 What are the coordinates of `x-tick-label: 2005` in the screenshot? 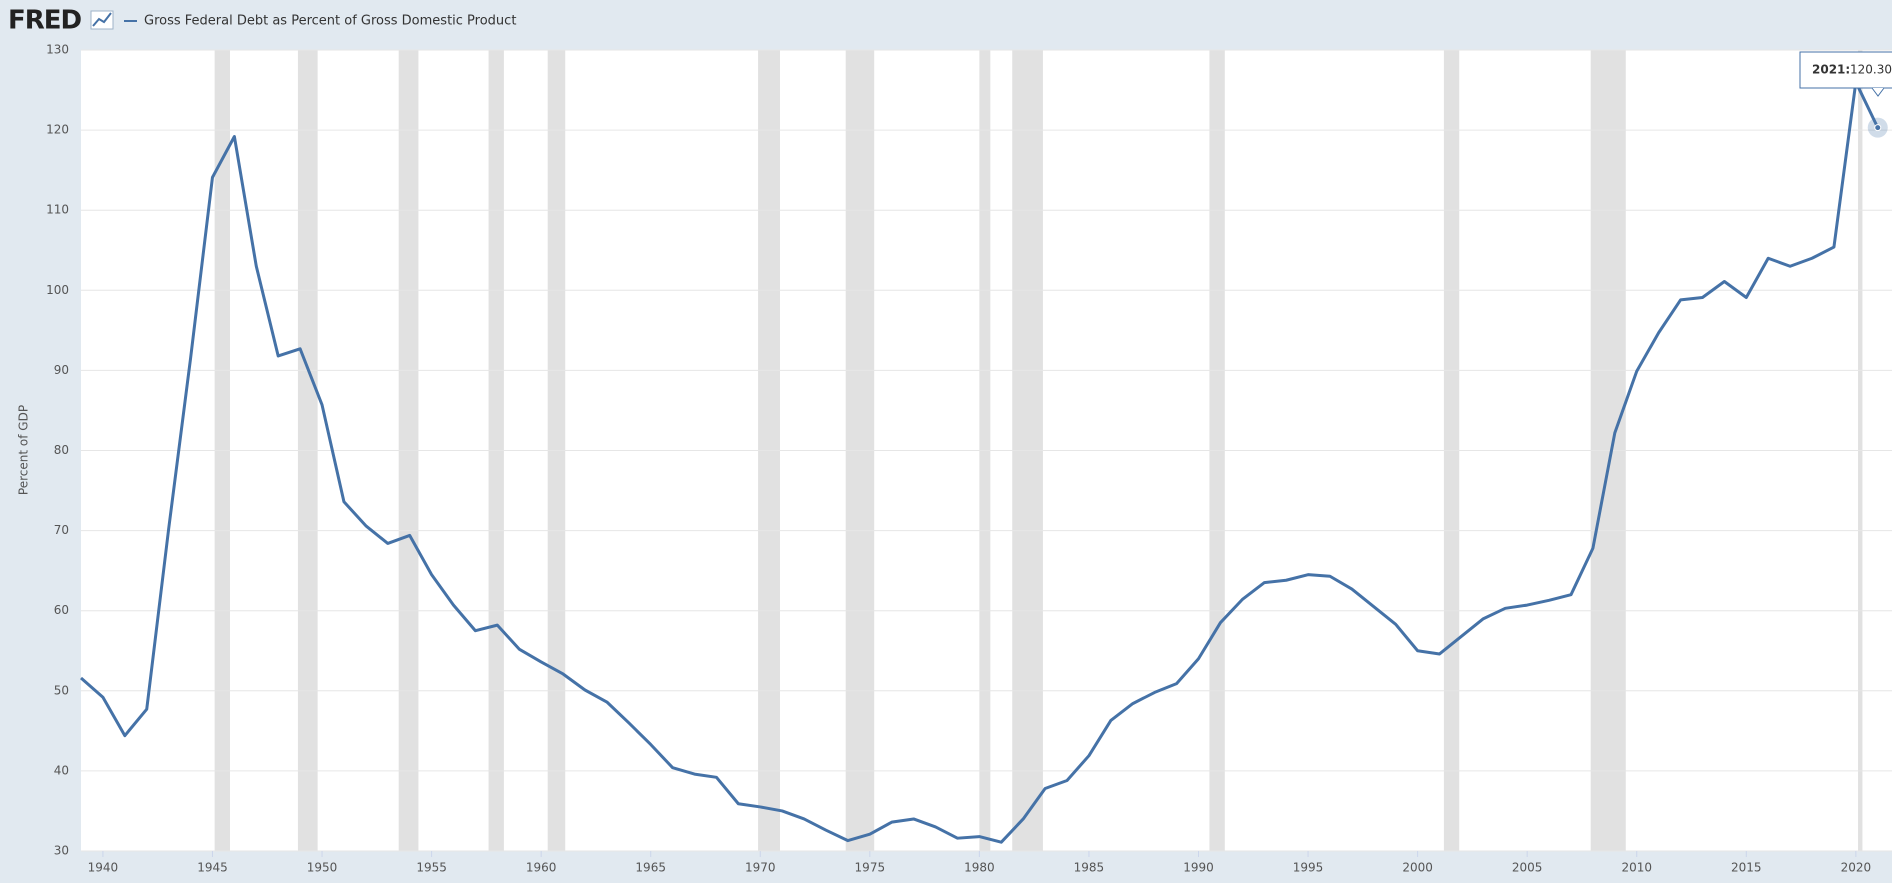 It's located at (1527, 868).